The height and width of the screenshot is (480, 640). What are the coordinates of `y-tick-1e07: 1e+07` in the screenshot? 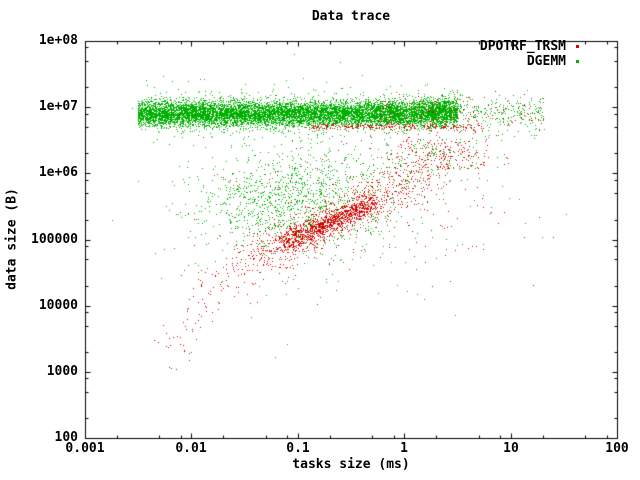 It's located at (58, 106).